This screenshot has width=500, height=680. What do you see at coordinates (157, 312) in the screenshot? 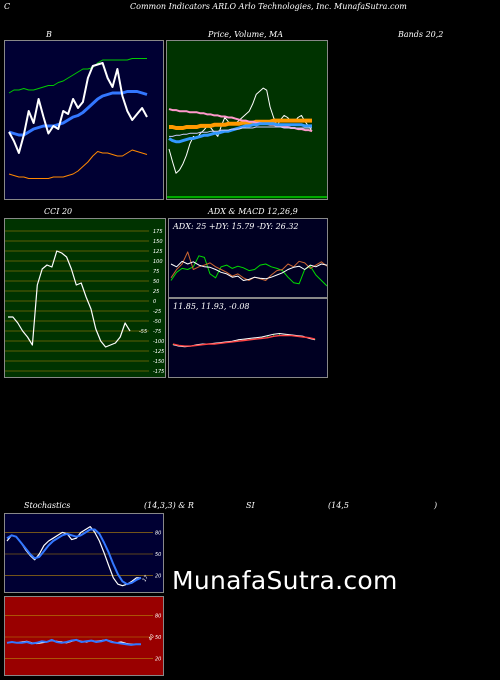
I see `cci-tick-label-8: -25` at bounding box center [157, 312].